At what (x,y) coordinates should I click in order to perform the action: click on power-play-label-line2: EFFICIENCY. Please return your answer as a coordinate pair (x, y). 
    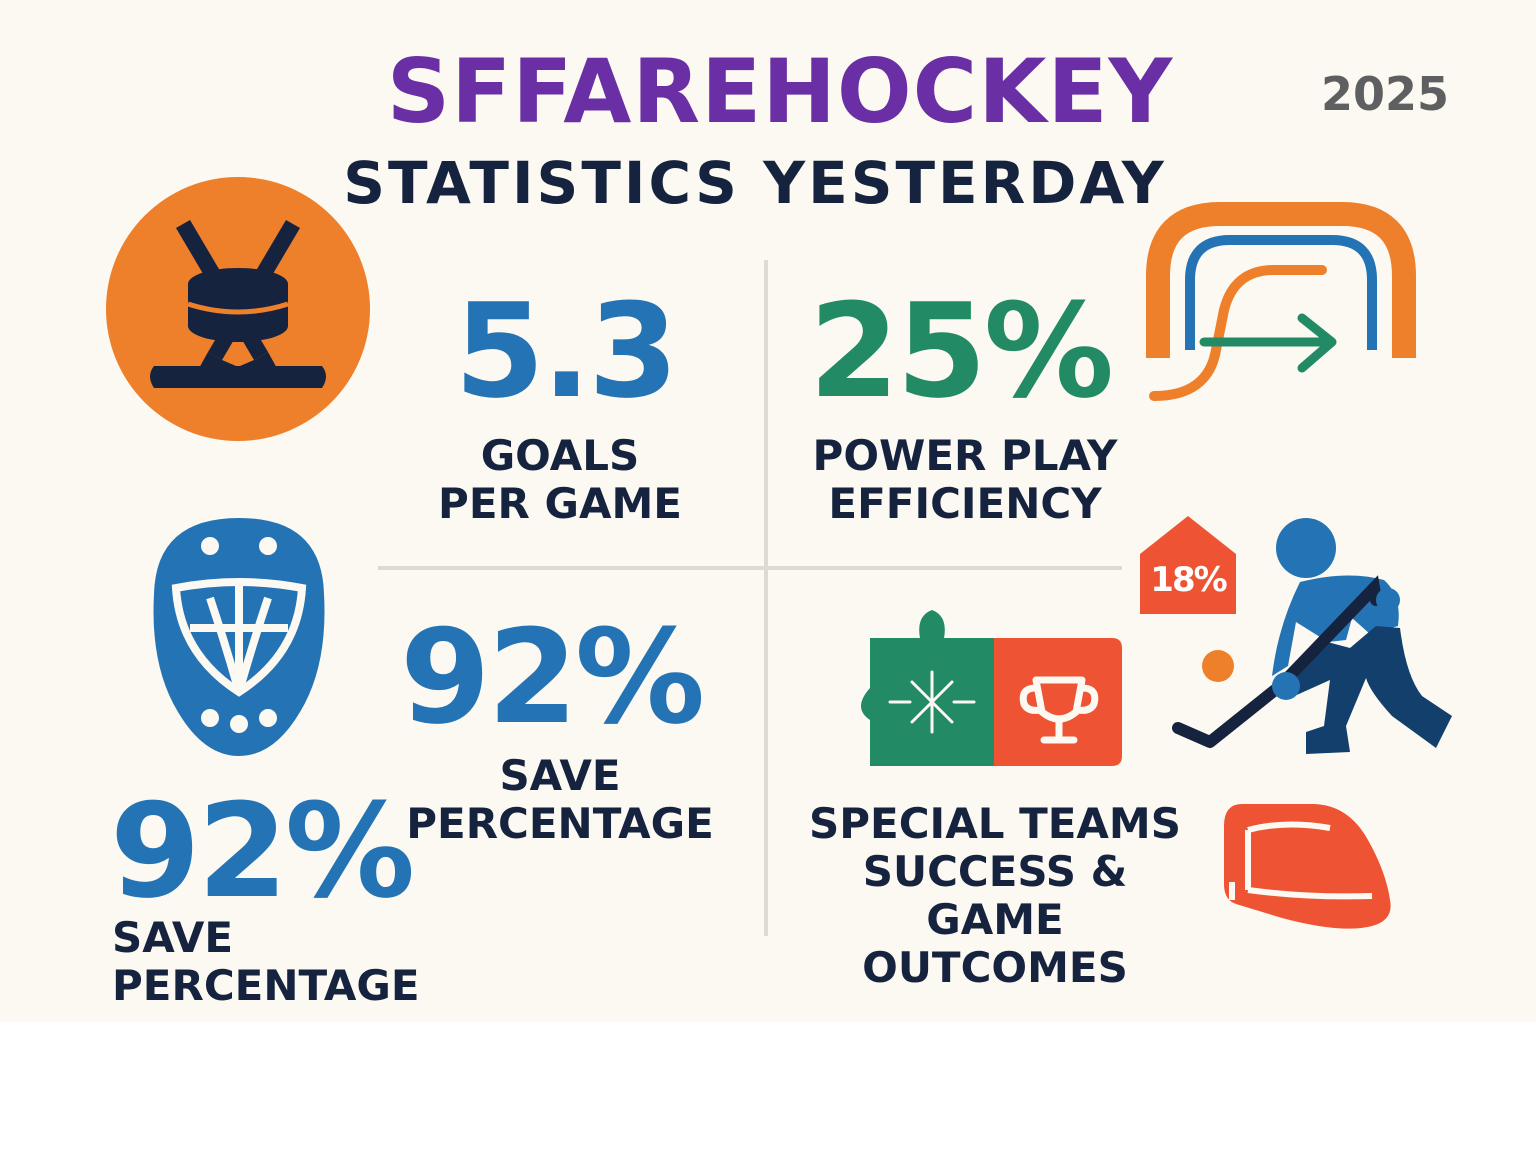
    Looking at the image, I should click on (965, 503).